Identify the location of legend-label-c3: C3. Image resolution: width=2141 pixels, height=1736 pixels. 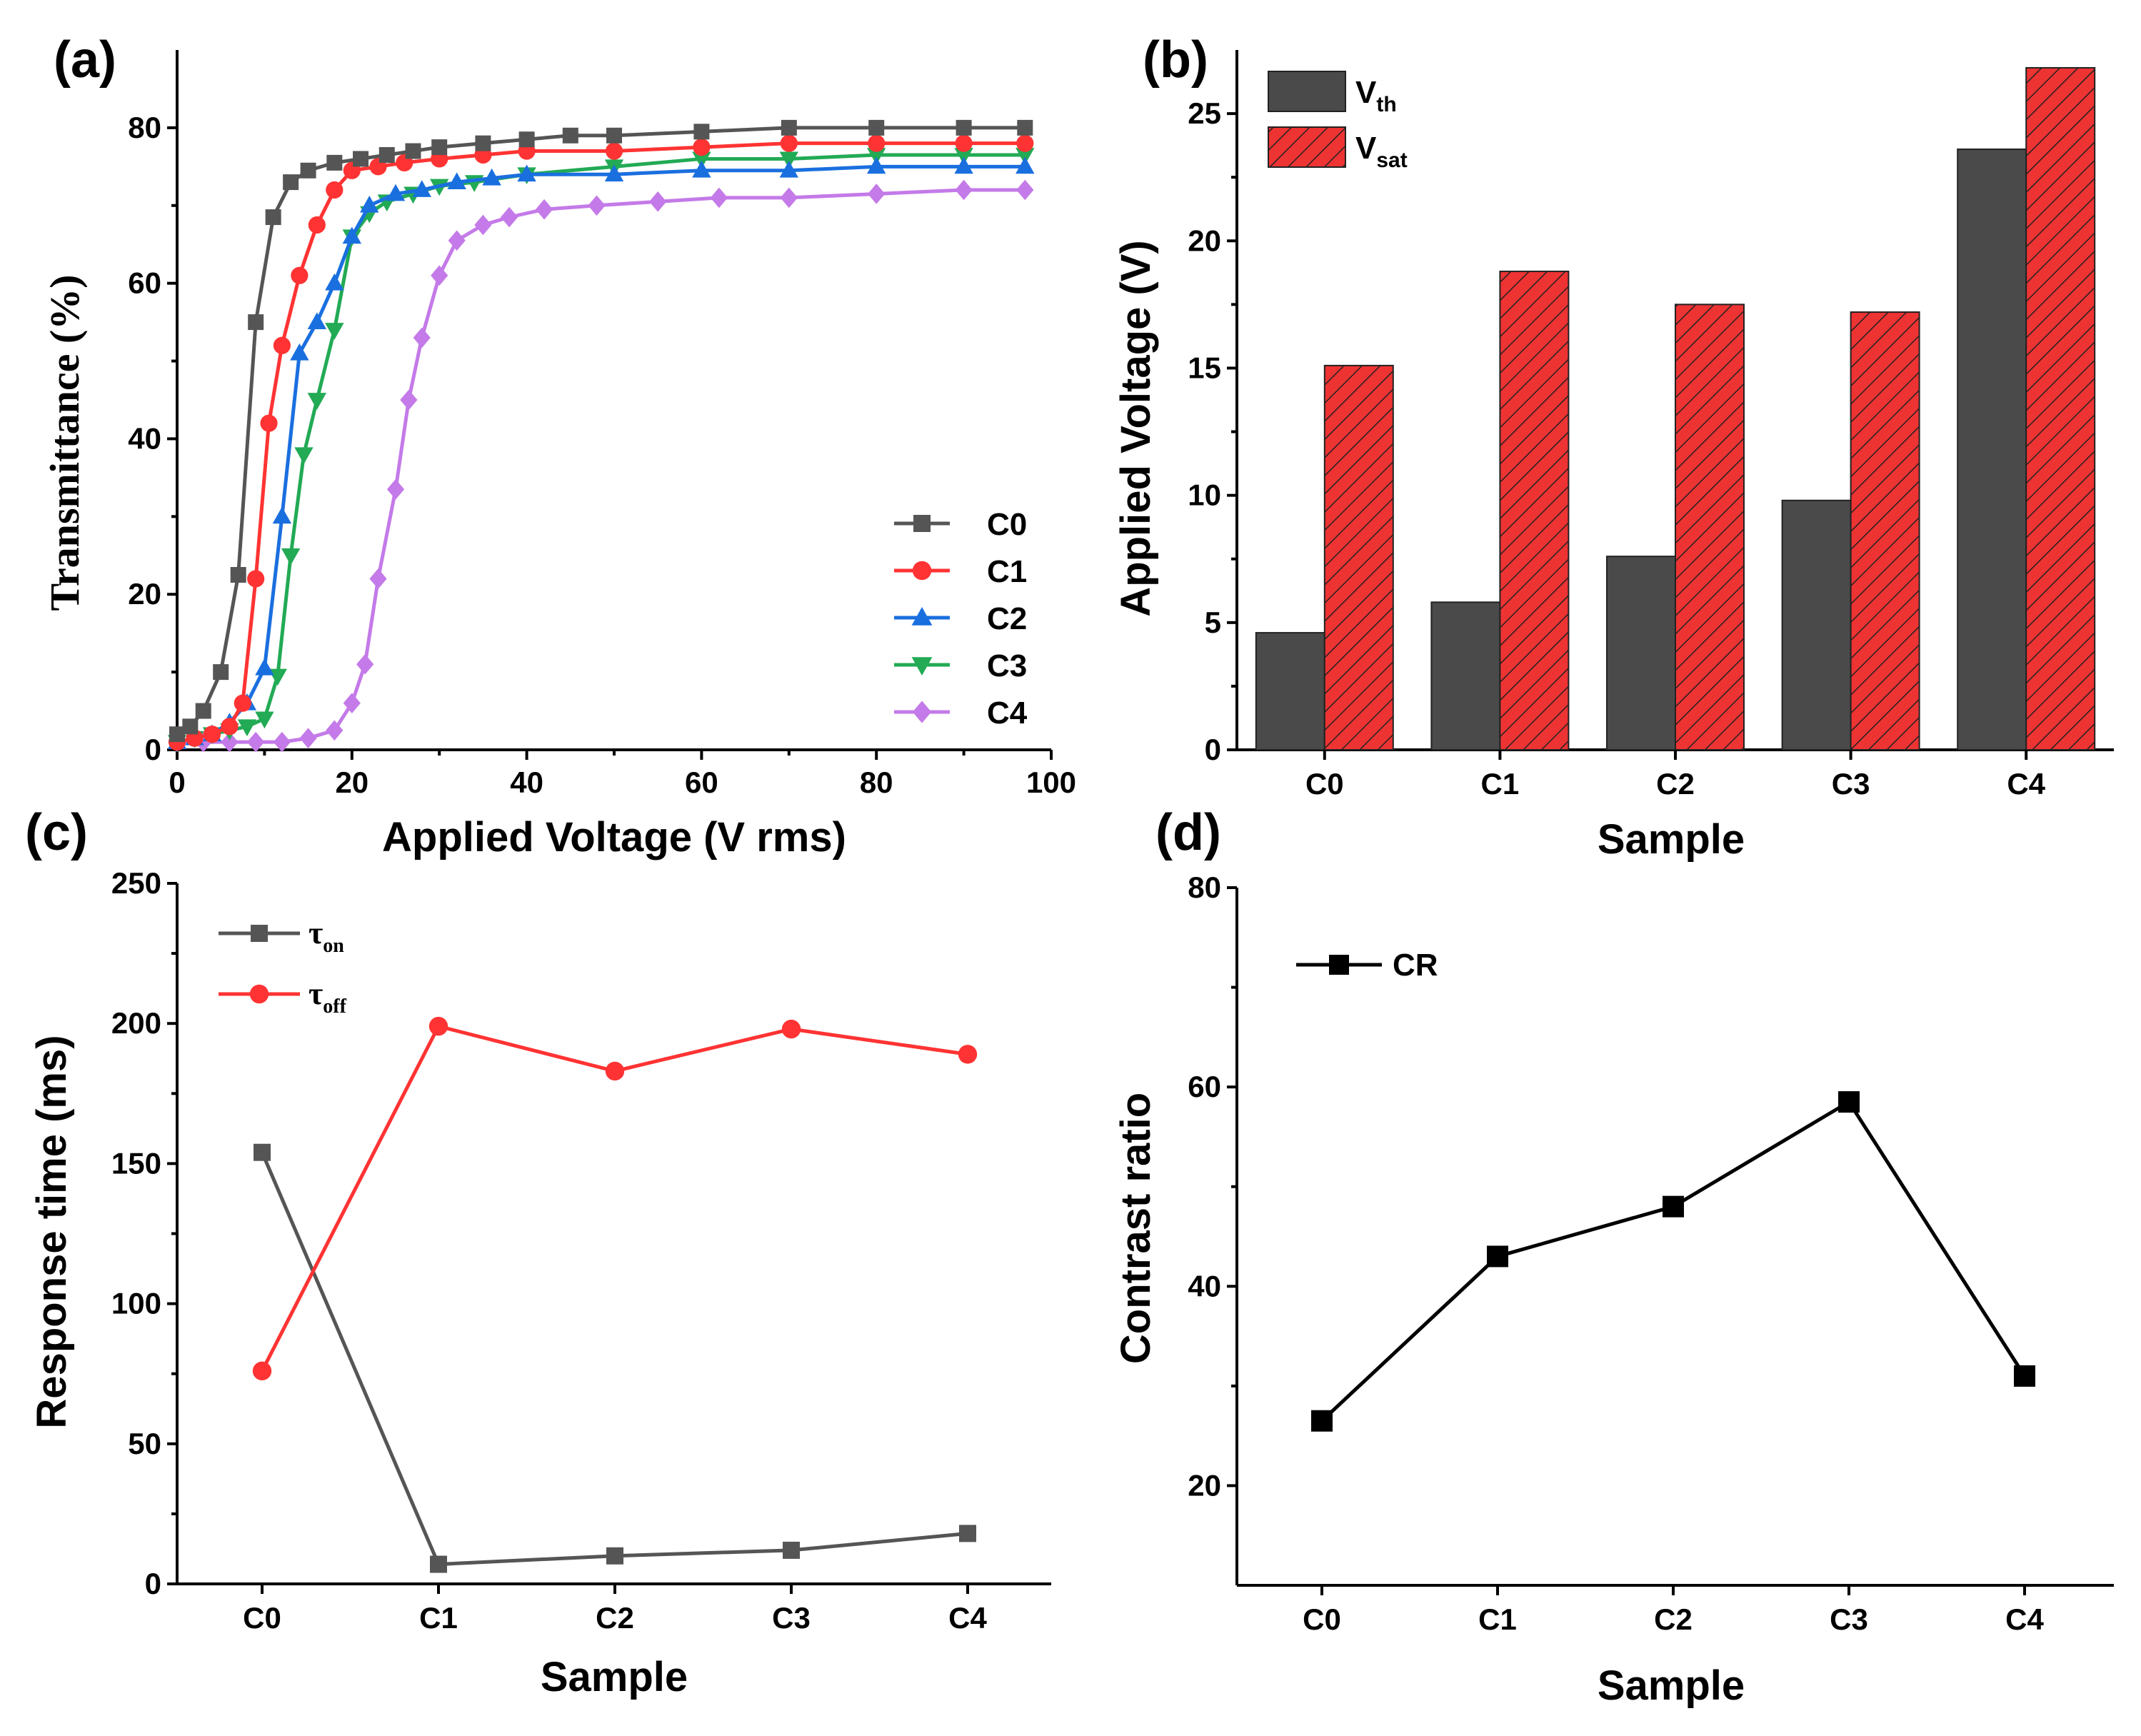
(1007, 665).